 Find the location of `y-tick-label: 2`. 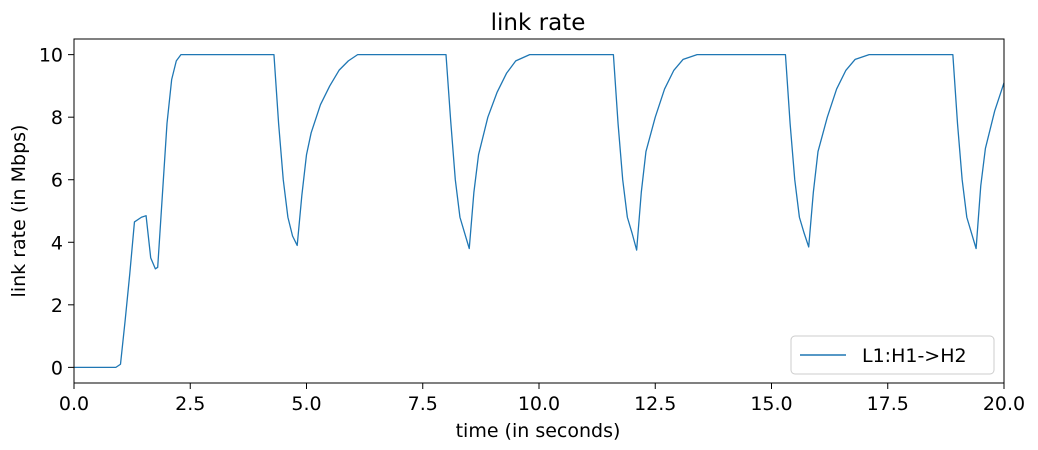

y-tick-label: 2 is located at coordinates (57, 306).